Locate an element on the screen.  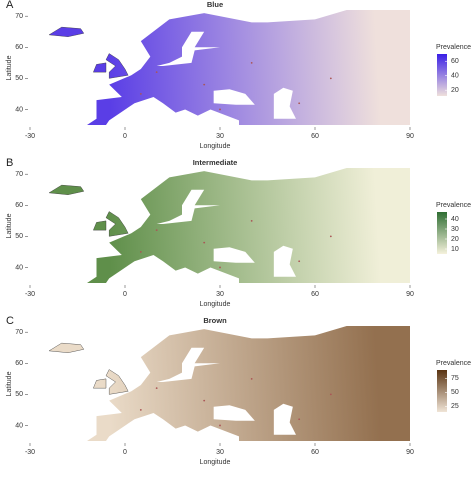
panel-title: Brown is located at coordinates (215, 320).